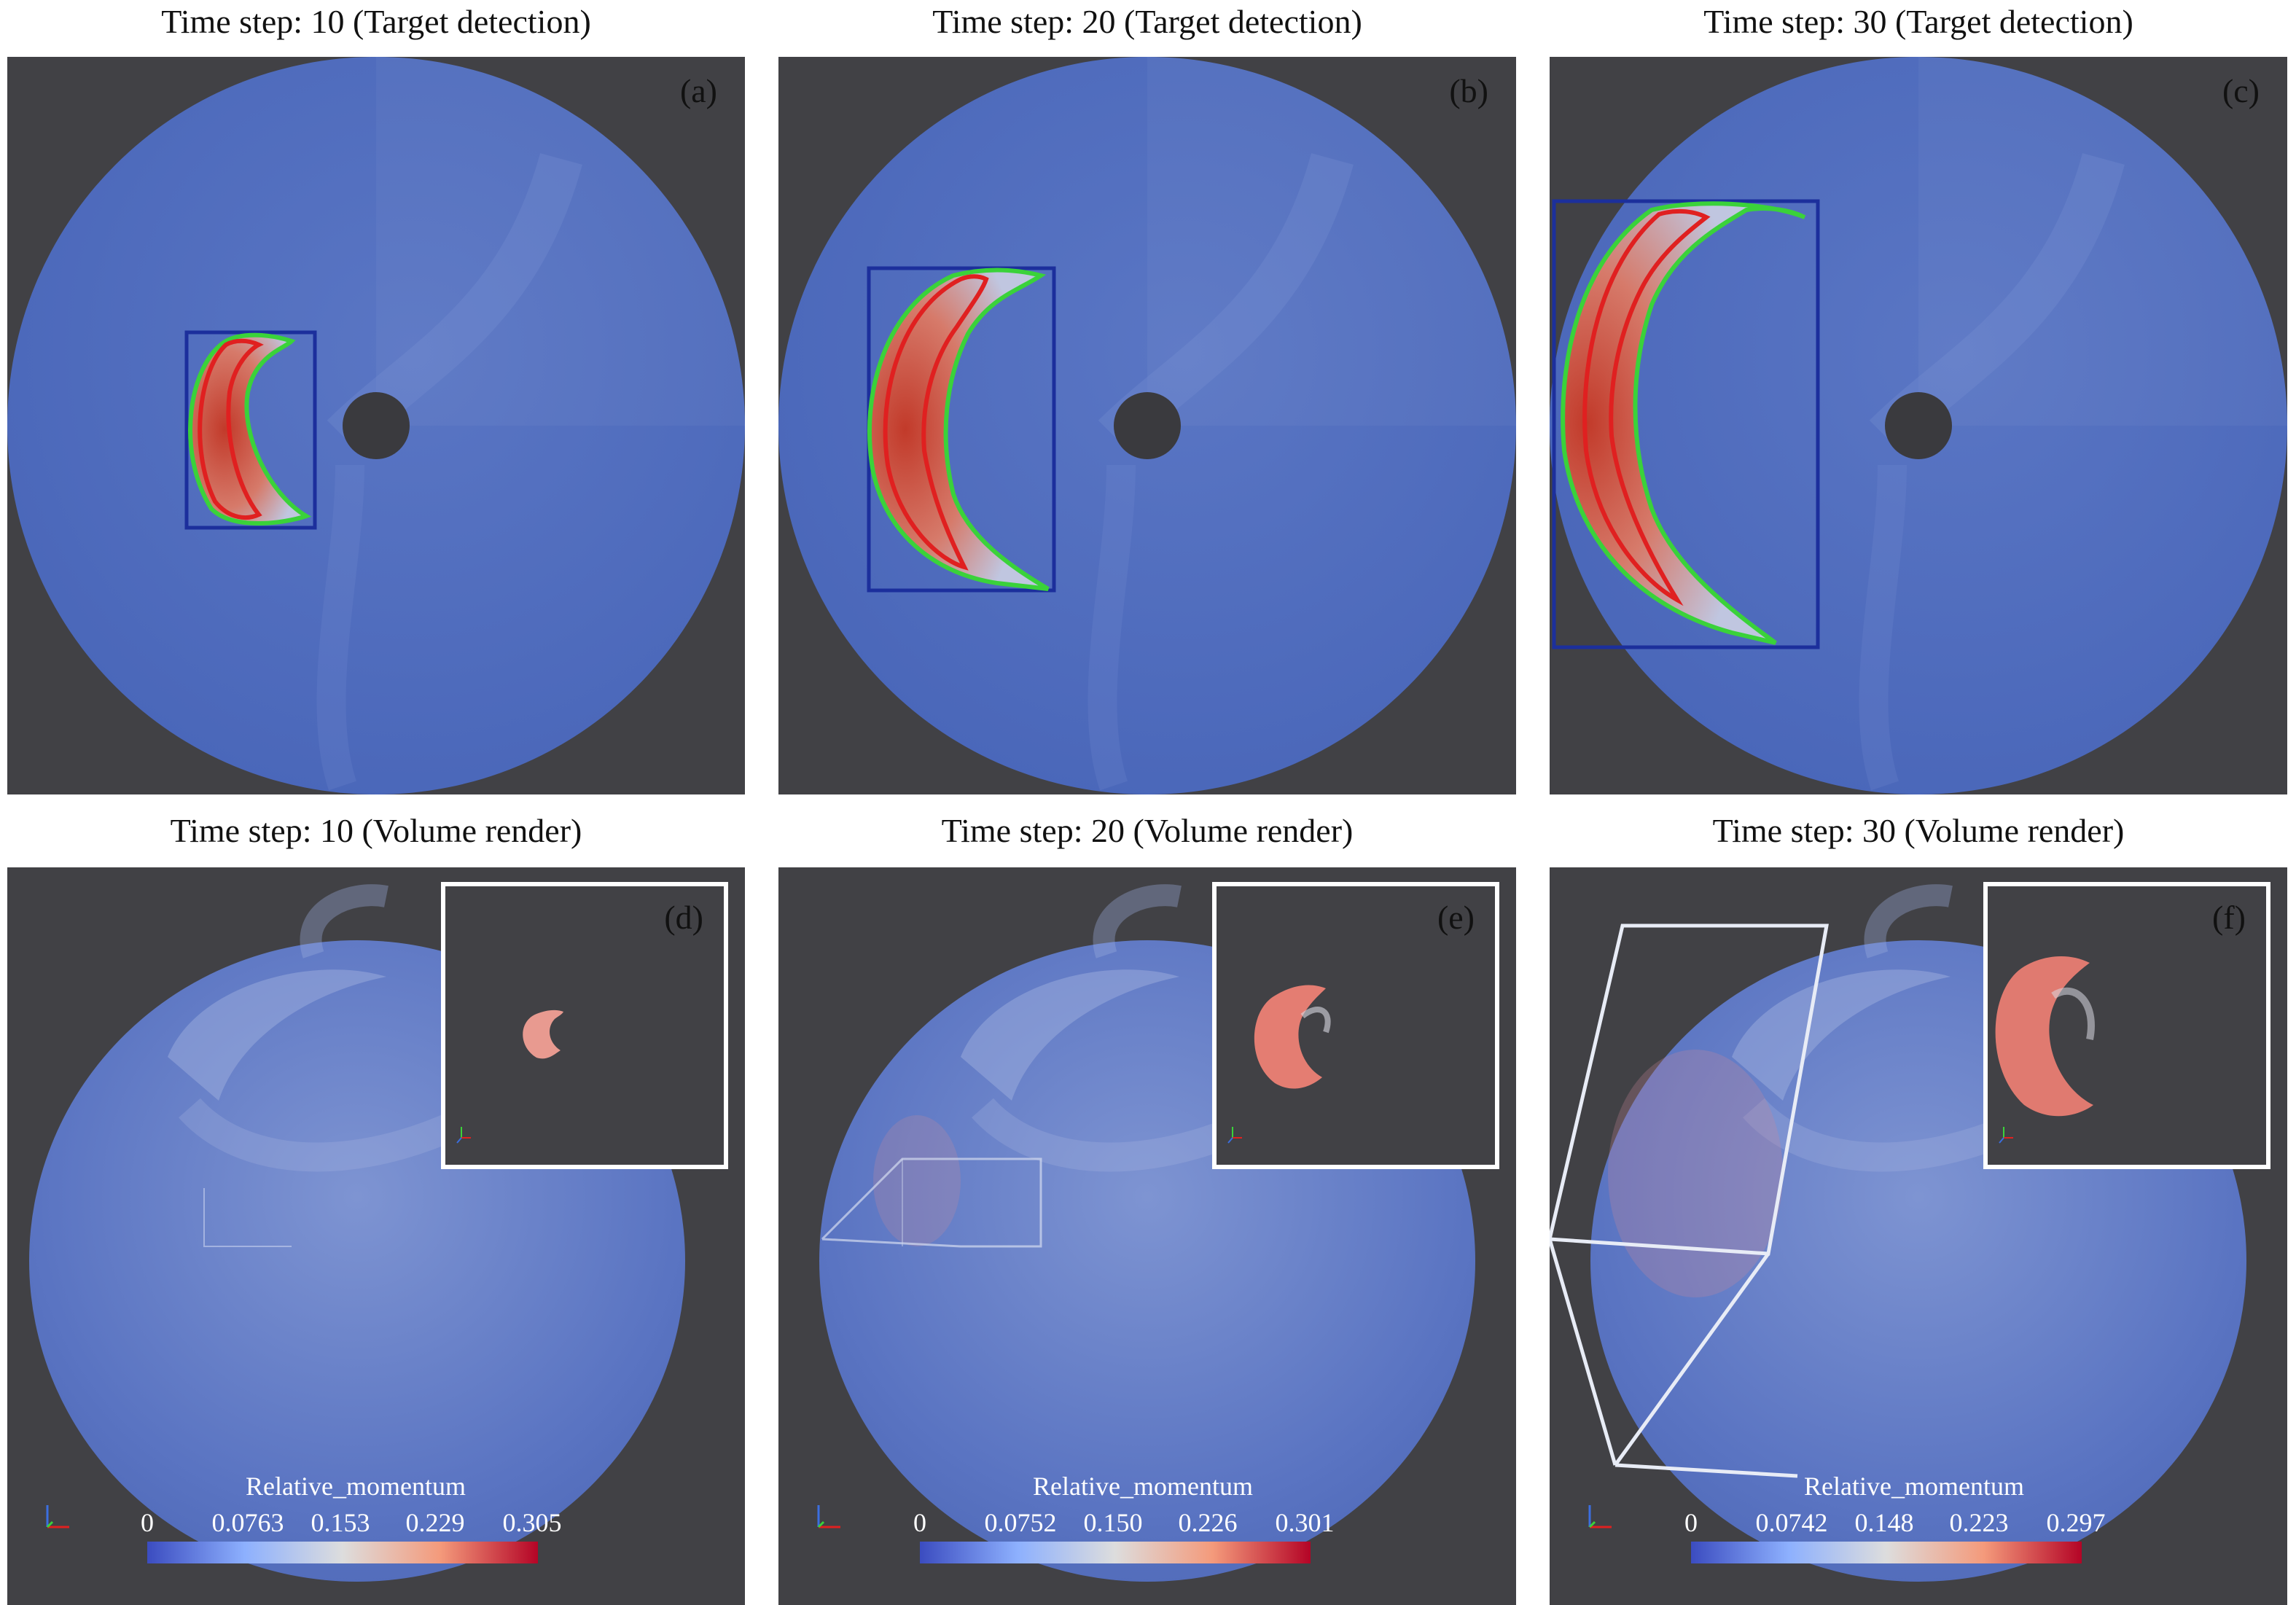 This screenshot has width=2296, height=1605. I want to click on tick: 0.223, so click(1979, 1523).